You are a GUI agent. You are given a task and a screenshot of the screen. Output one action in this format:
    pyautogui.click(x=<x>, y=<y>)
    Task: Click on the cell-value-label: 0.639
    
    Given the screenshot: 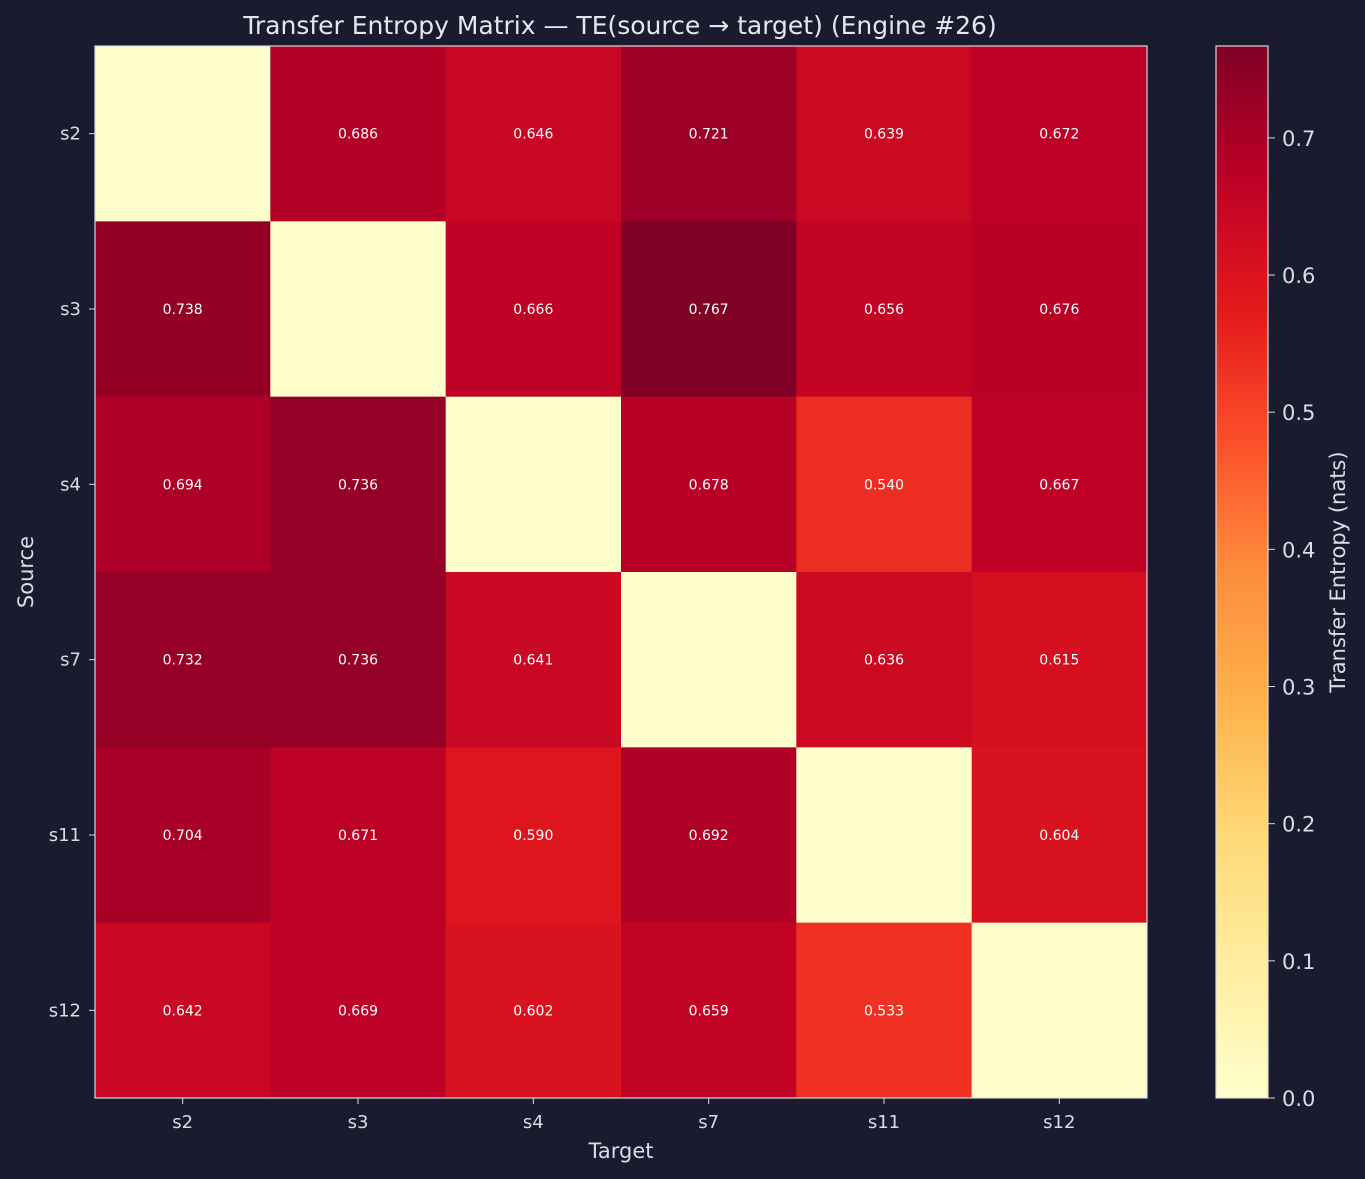 What is the action you would take?
    pyautogui.click(x=884, y=135)
    